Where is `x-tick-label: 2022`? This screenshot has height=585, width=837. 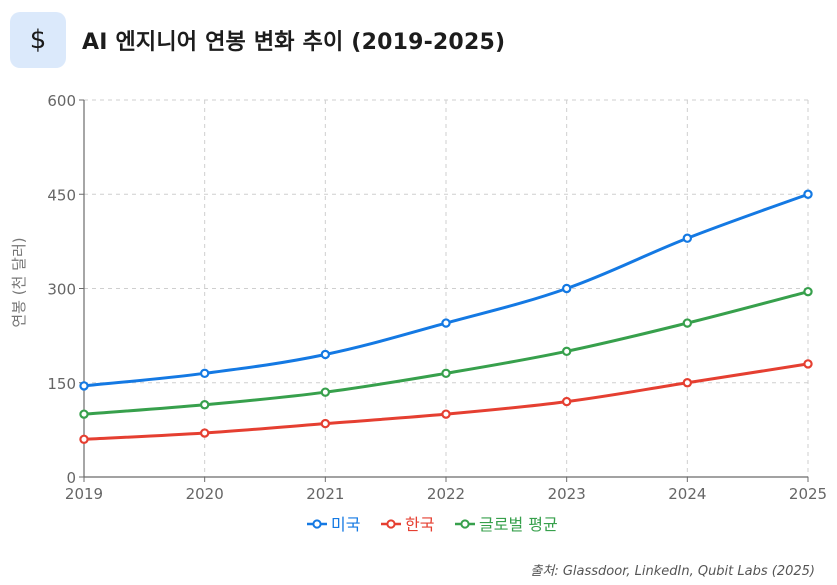 x-tick-label: 2022 is located at coordinates (446, 494).